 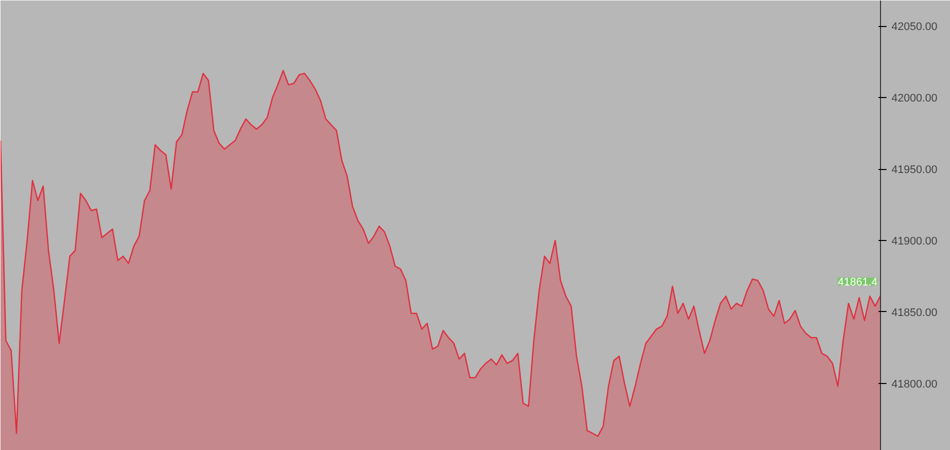 What do you see at coordinates (915, 27) in the screenshot?
I see `y-tick-label: 42050.00` at bounding box center [915, 27].